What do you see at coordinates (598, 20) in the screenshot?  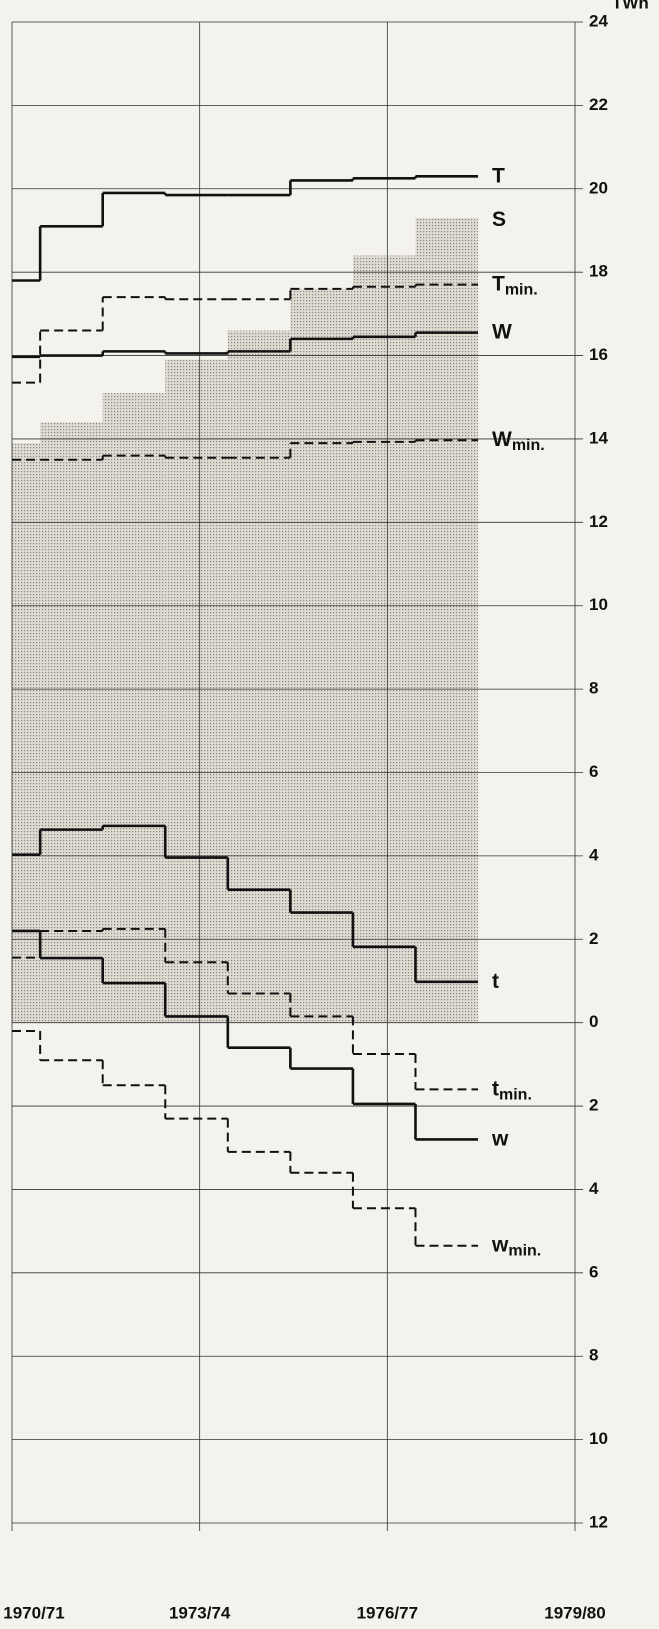 I see `y-tick-label: 24` at bounding box center [598, 20].